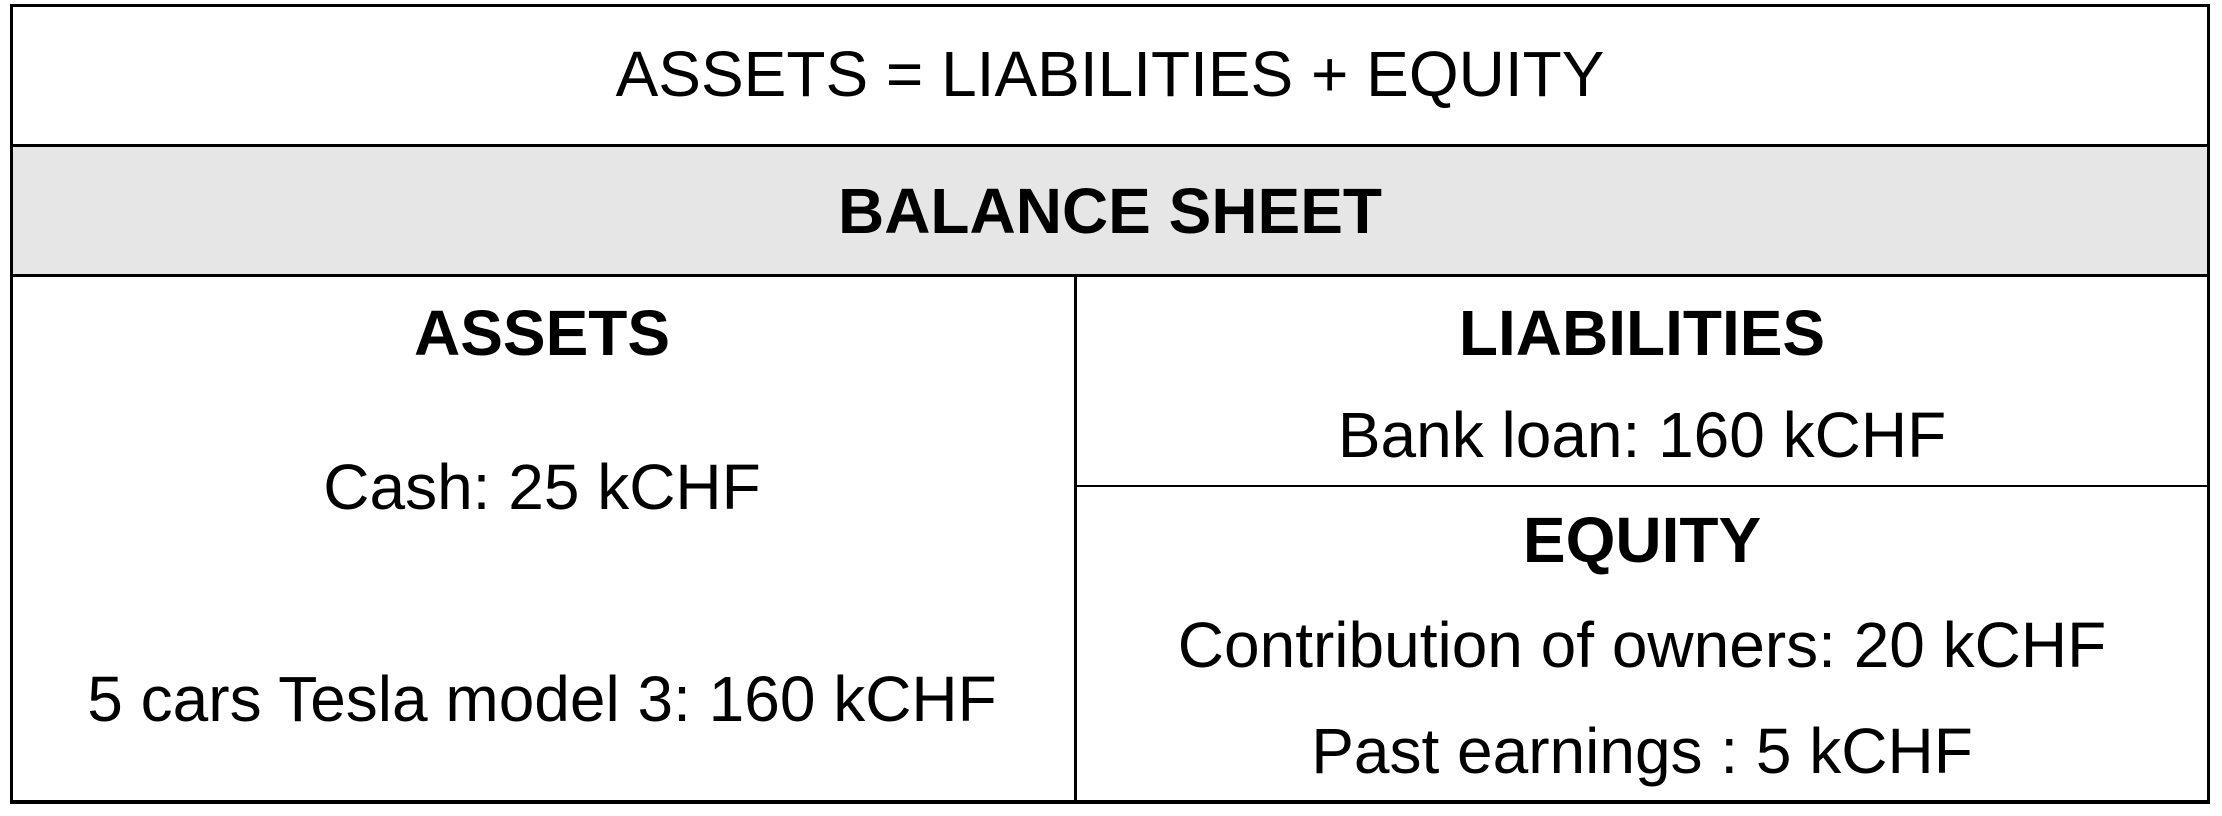 The image size is (2222, 816). Describe the element at coordinates (1110, 145) in the screenshot. I see `rule-below-equation` at that location.